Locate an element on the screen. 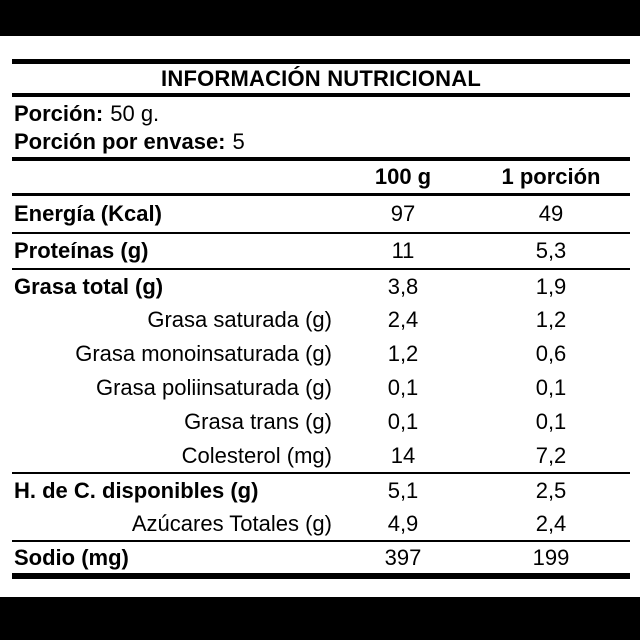 The width and height of the screenshot is (640, 640). table-row-energia: Energía (Kcal) 97 49 is located at coordinates (321, 214).